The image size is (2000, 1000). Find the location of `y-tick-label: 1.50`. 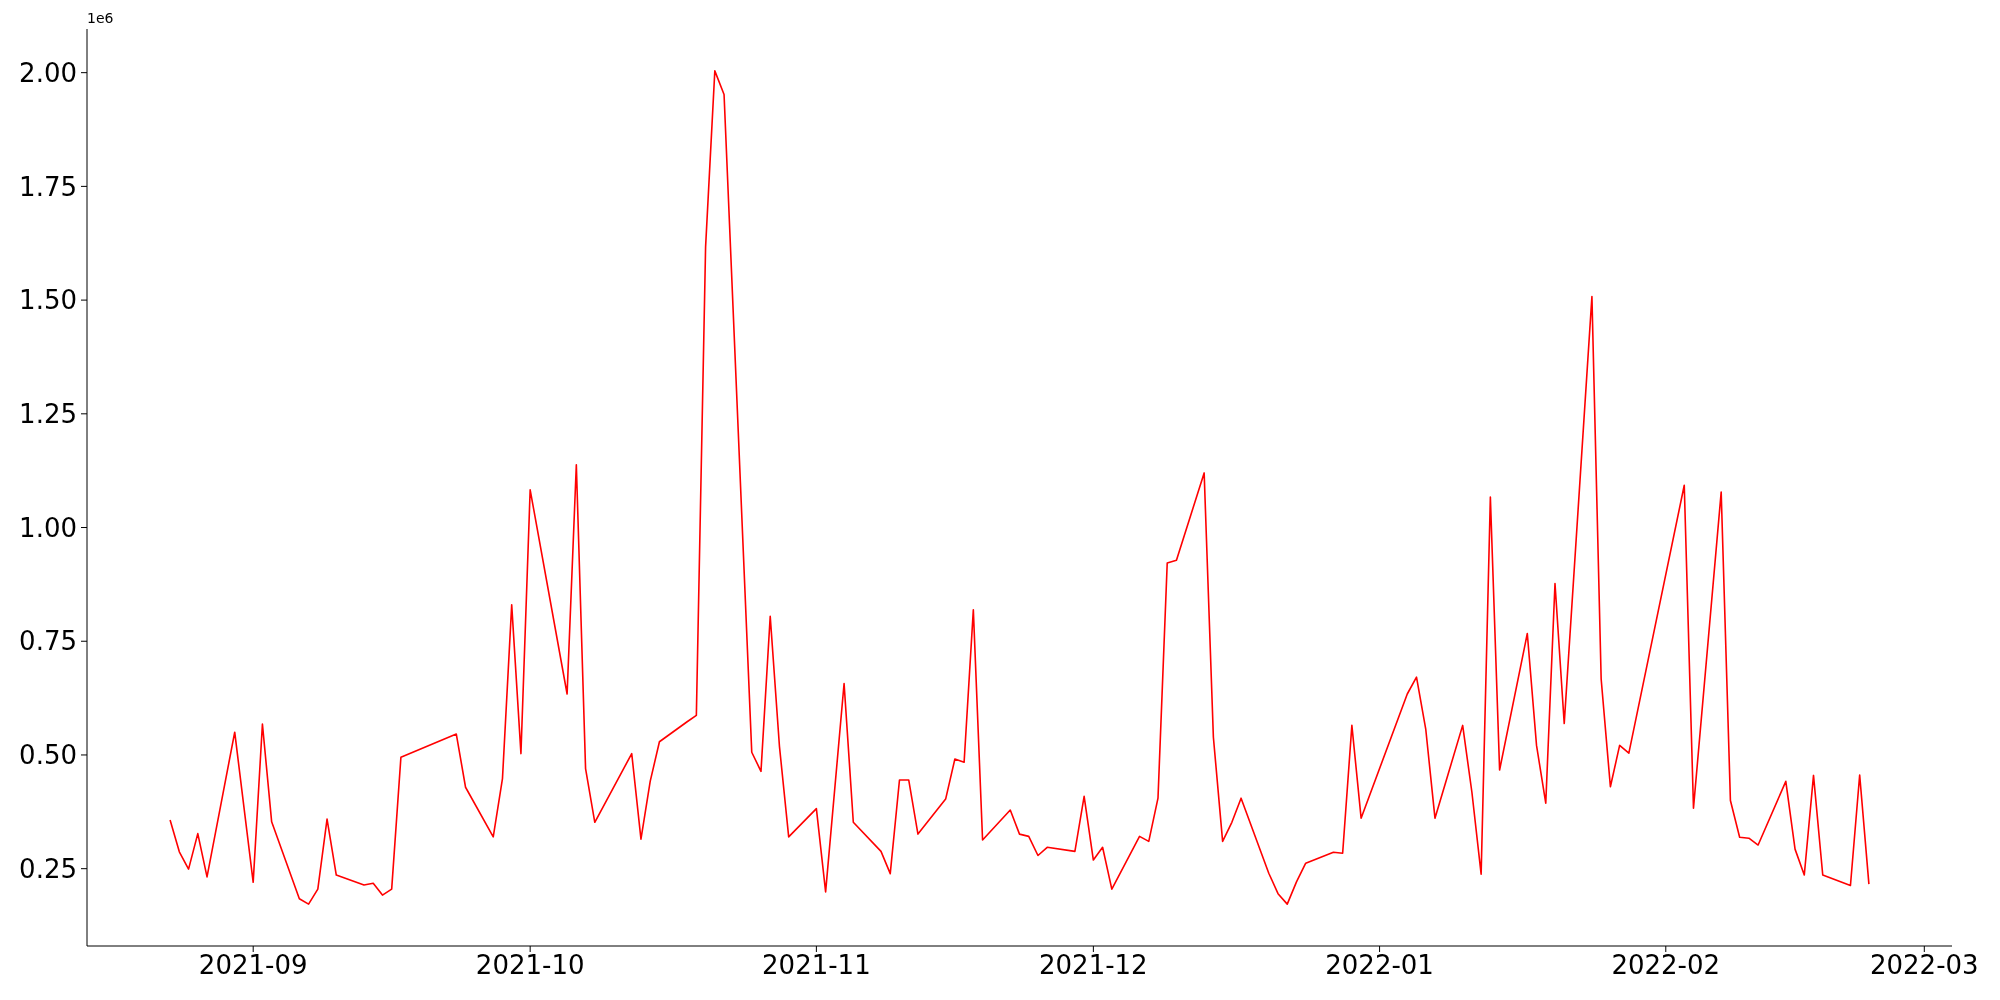

y-tick-label: 1.50 is located at coordinates (48, 300).